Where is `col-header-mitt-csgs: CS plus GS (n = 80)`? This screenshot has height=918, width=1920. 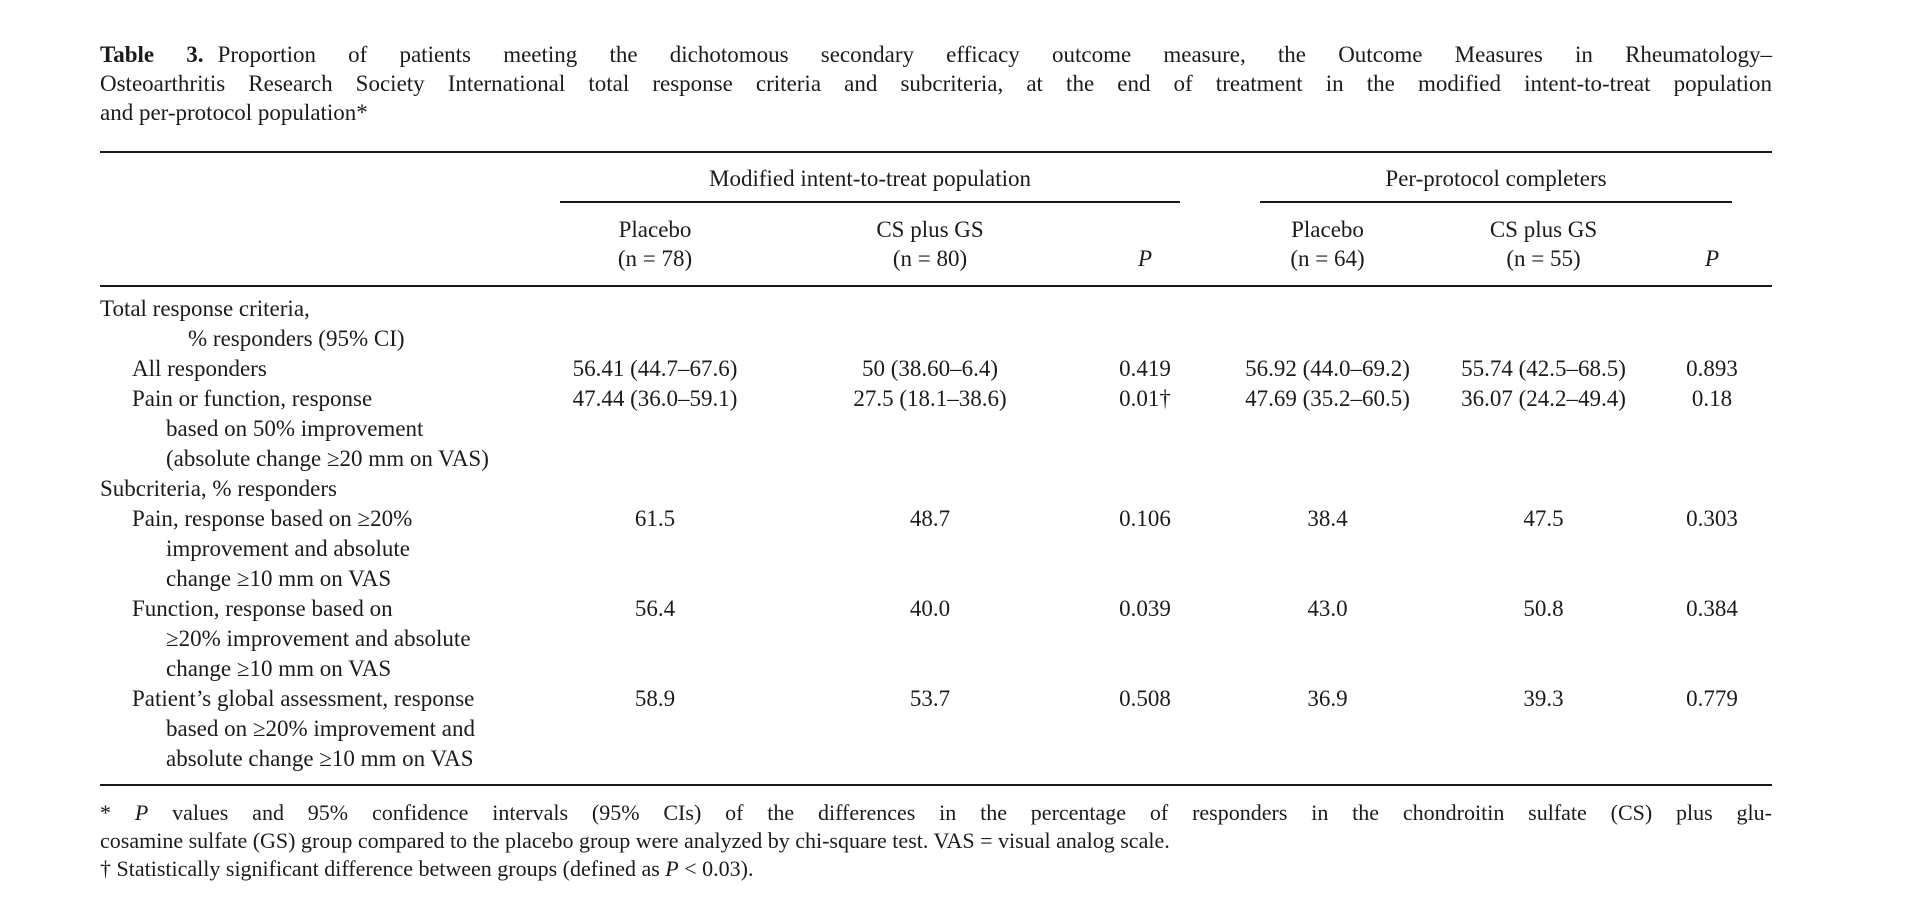
col-header-mitt-csgs: CS plus GS (n = 80) is located at coordinates (930, 245).